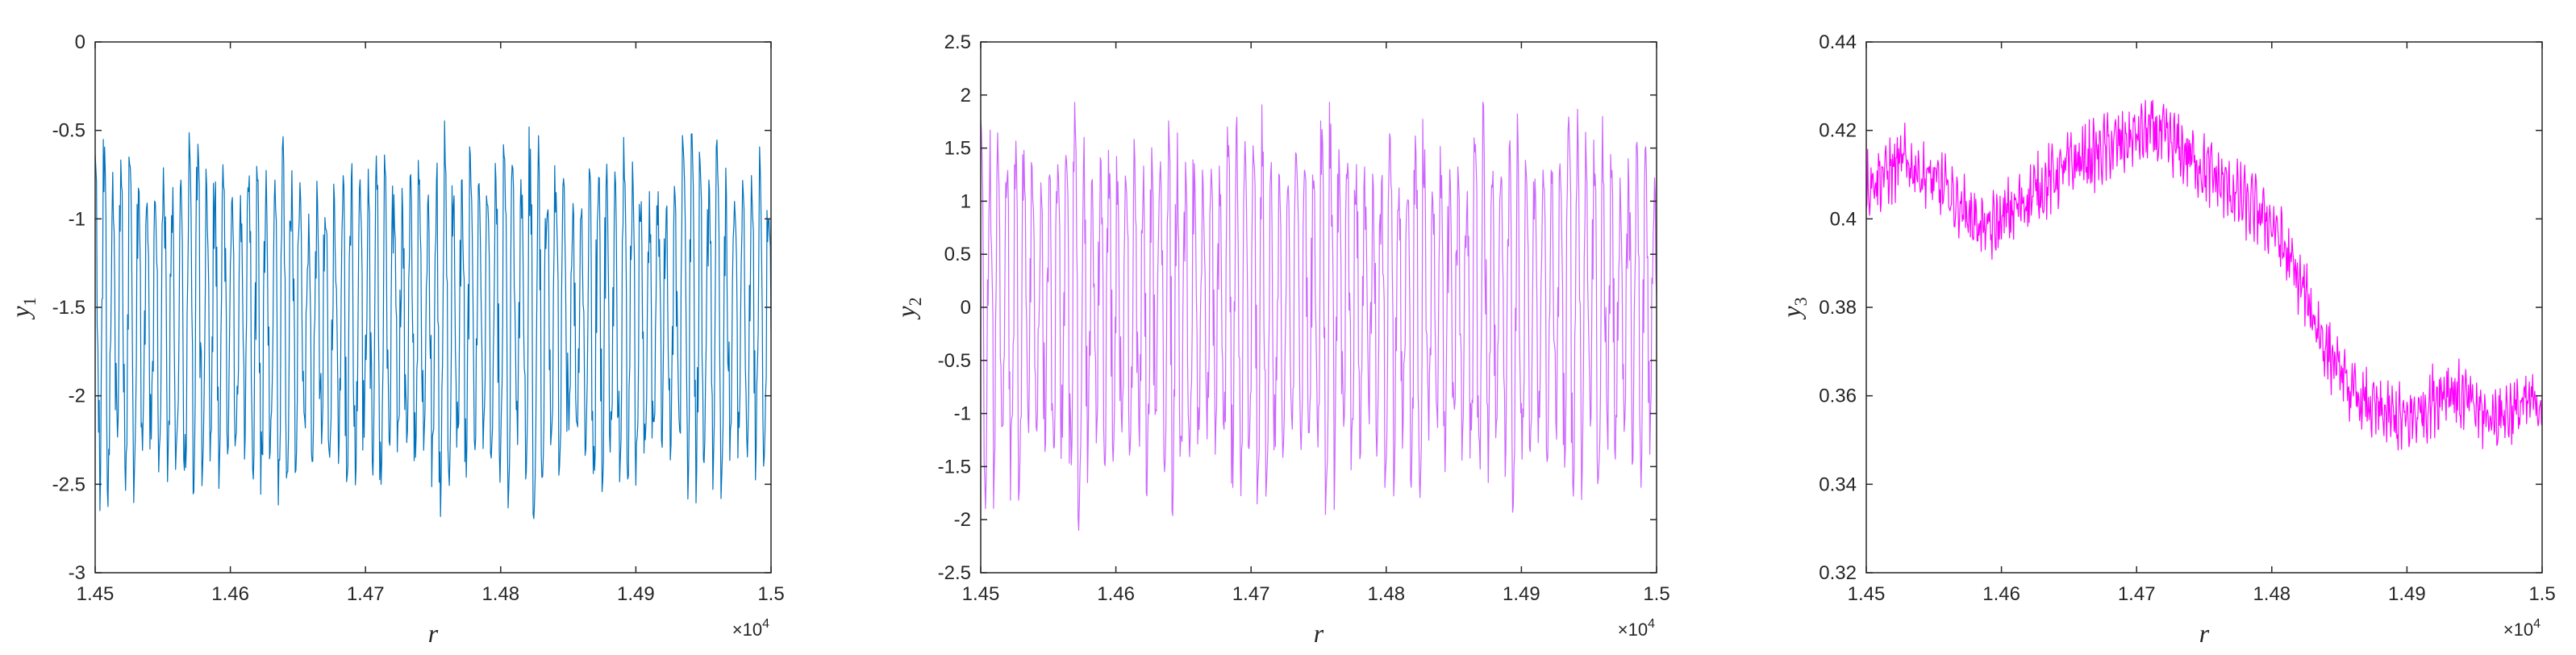 The image size is (2576, 655). Describe the element at coordinates (1838, 396) in the screenshot. I see `y-tick-label: 0.36` at that location.